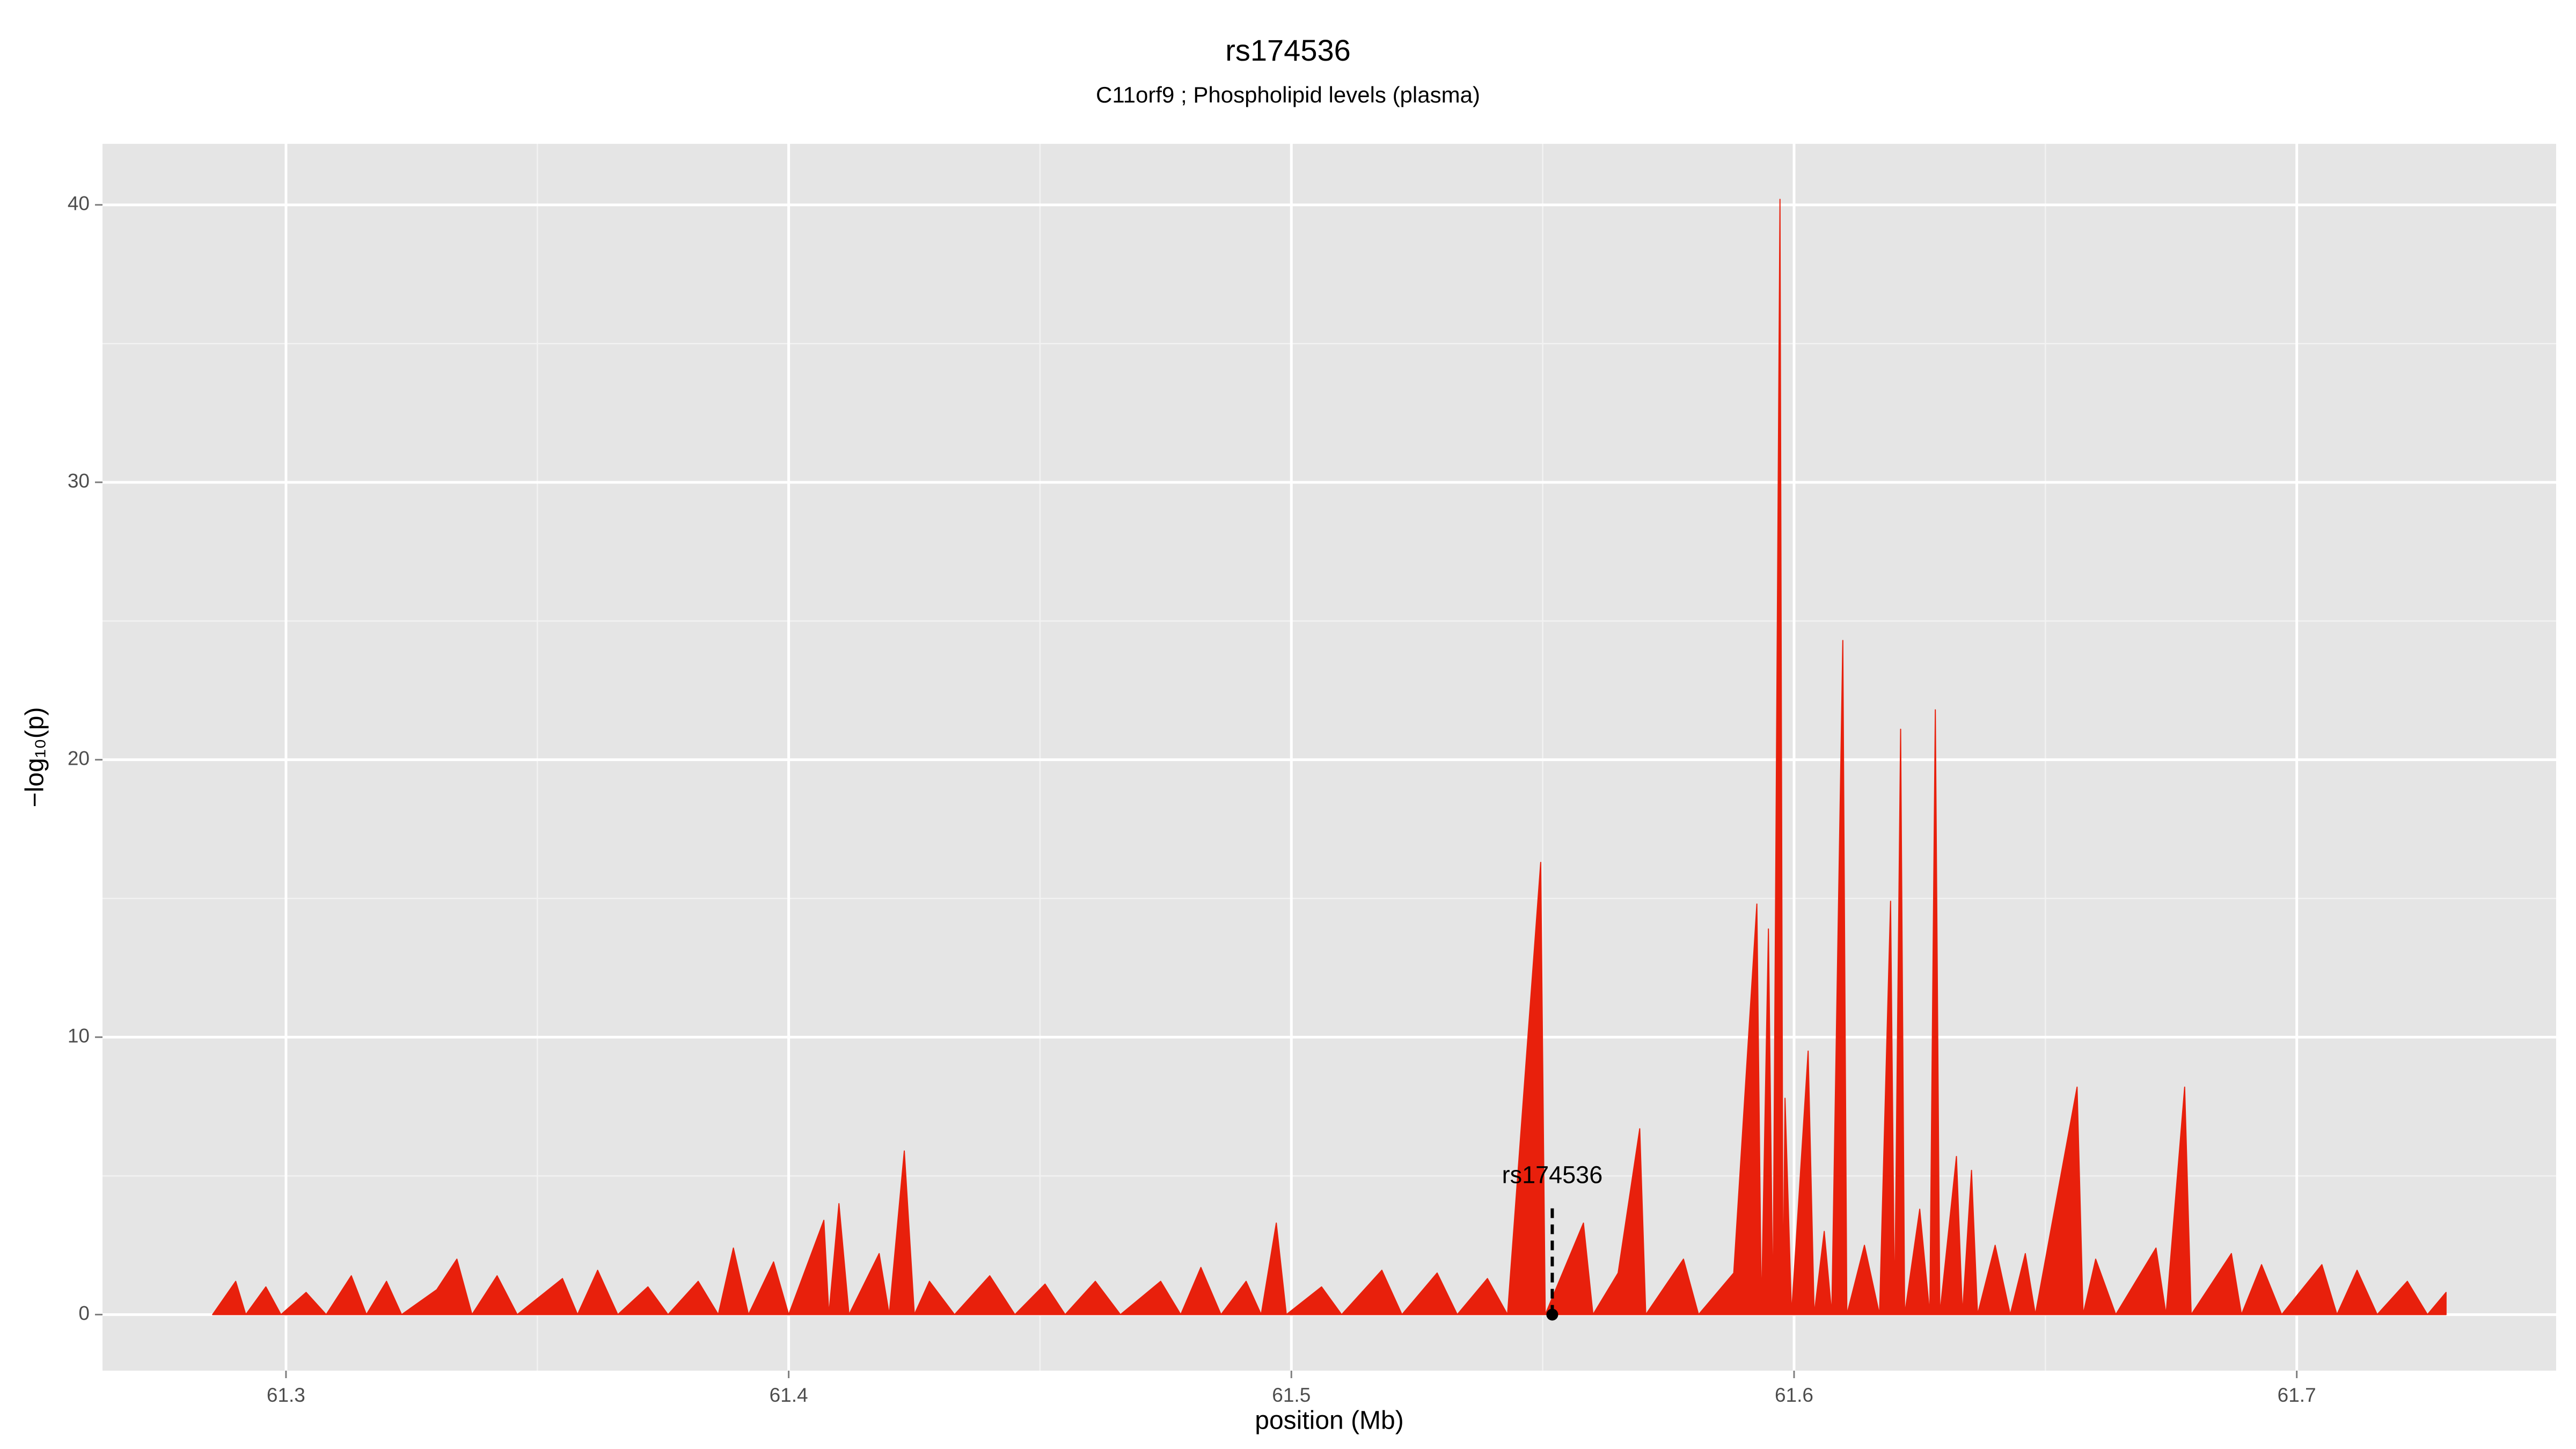 The height and width of the screenshot is (1449, 2576). What do you see at coordinates (1552, 1175) in the screenshot?
I see `annotation-label: rs174536` at bounding box center [1552, 1175].